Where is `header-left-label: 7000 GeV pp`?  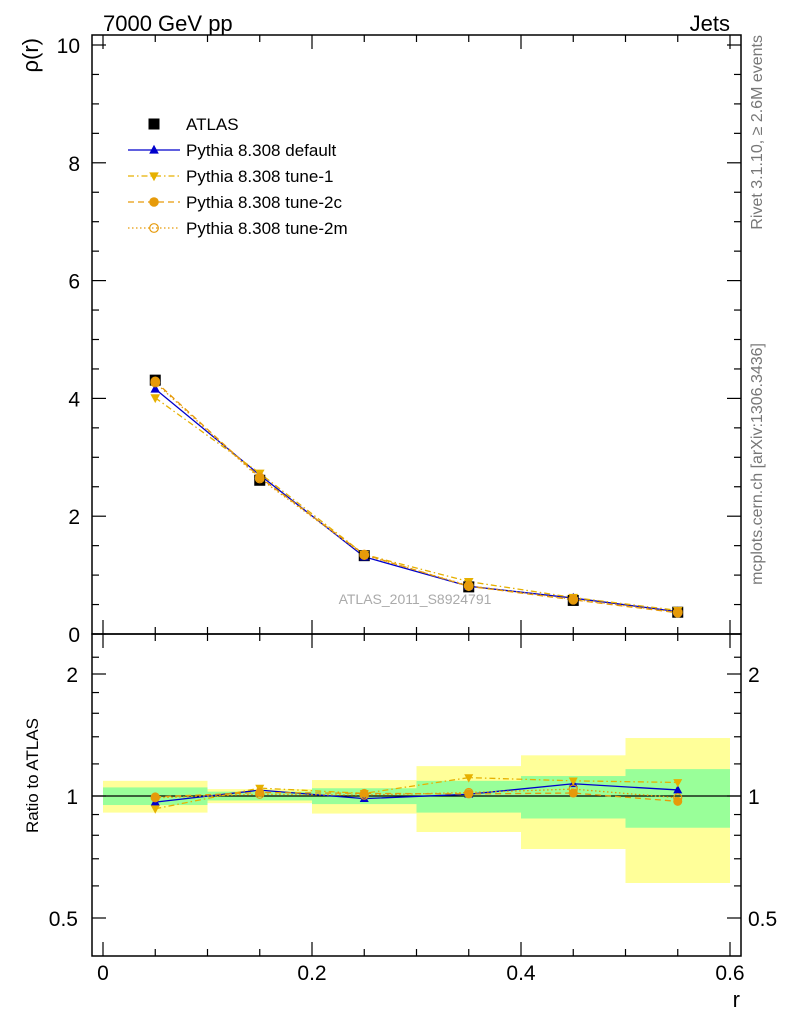
header-left-label: 7000 GeV pp is located at coordinates (168, 23).